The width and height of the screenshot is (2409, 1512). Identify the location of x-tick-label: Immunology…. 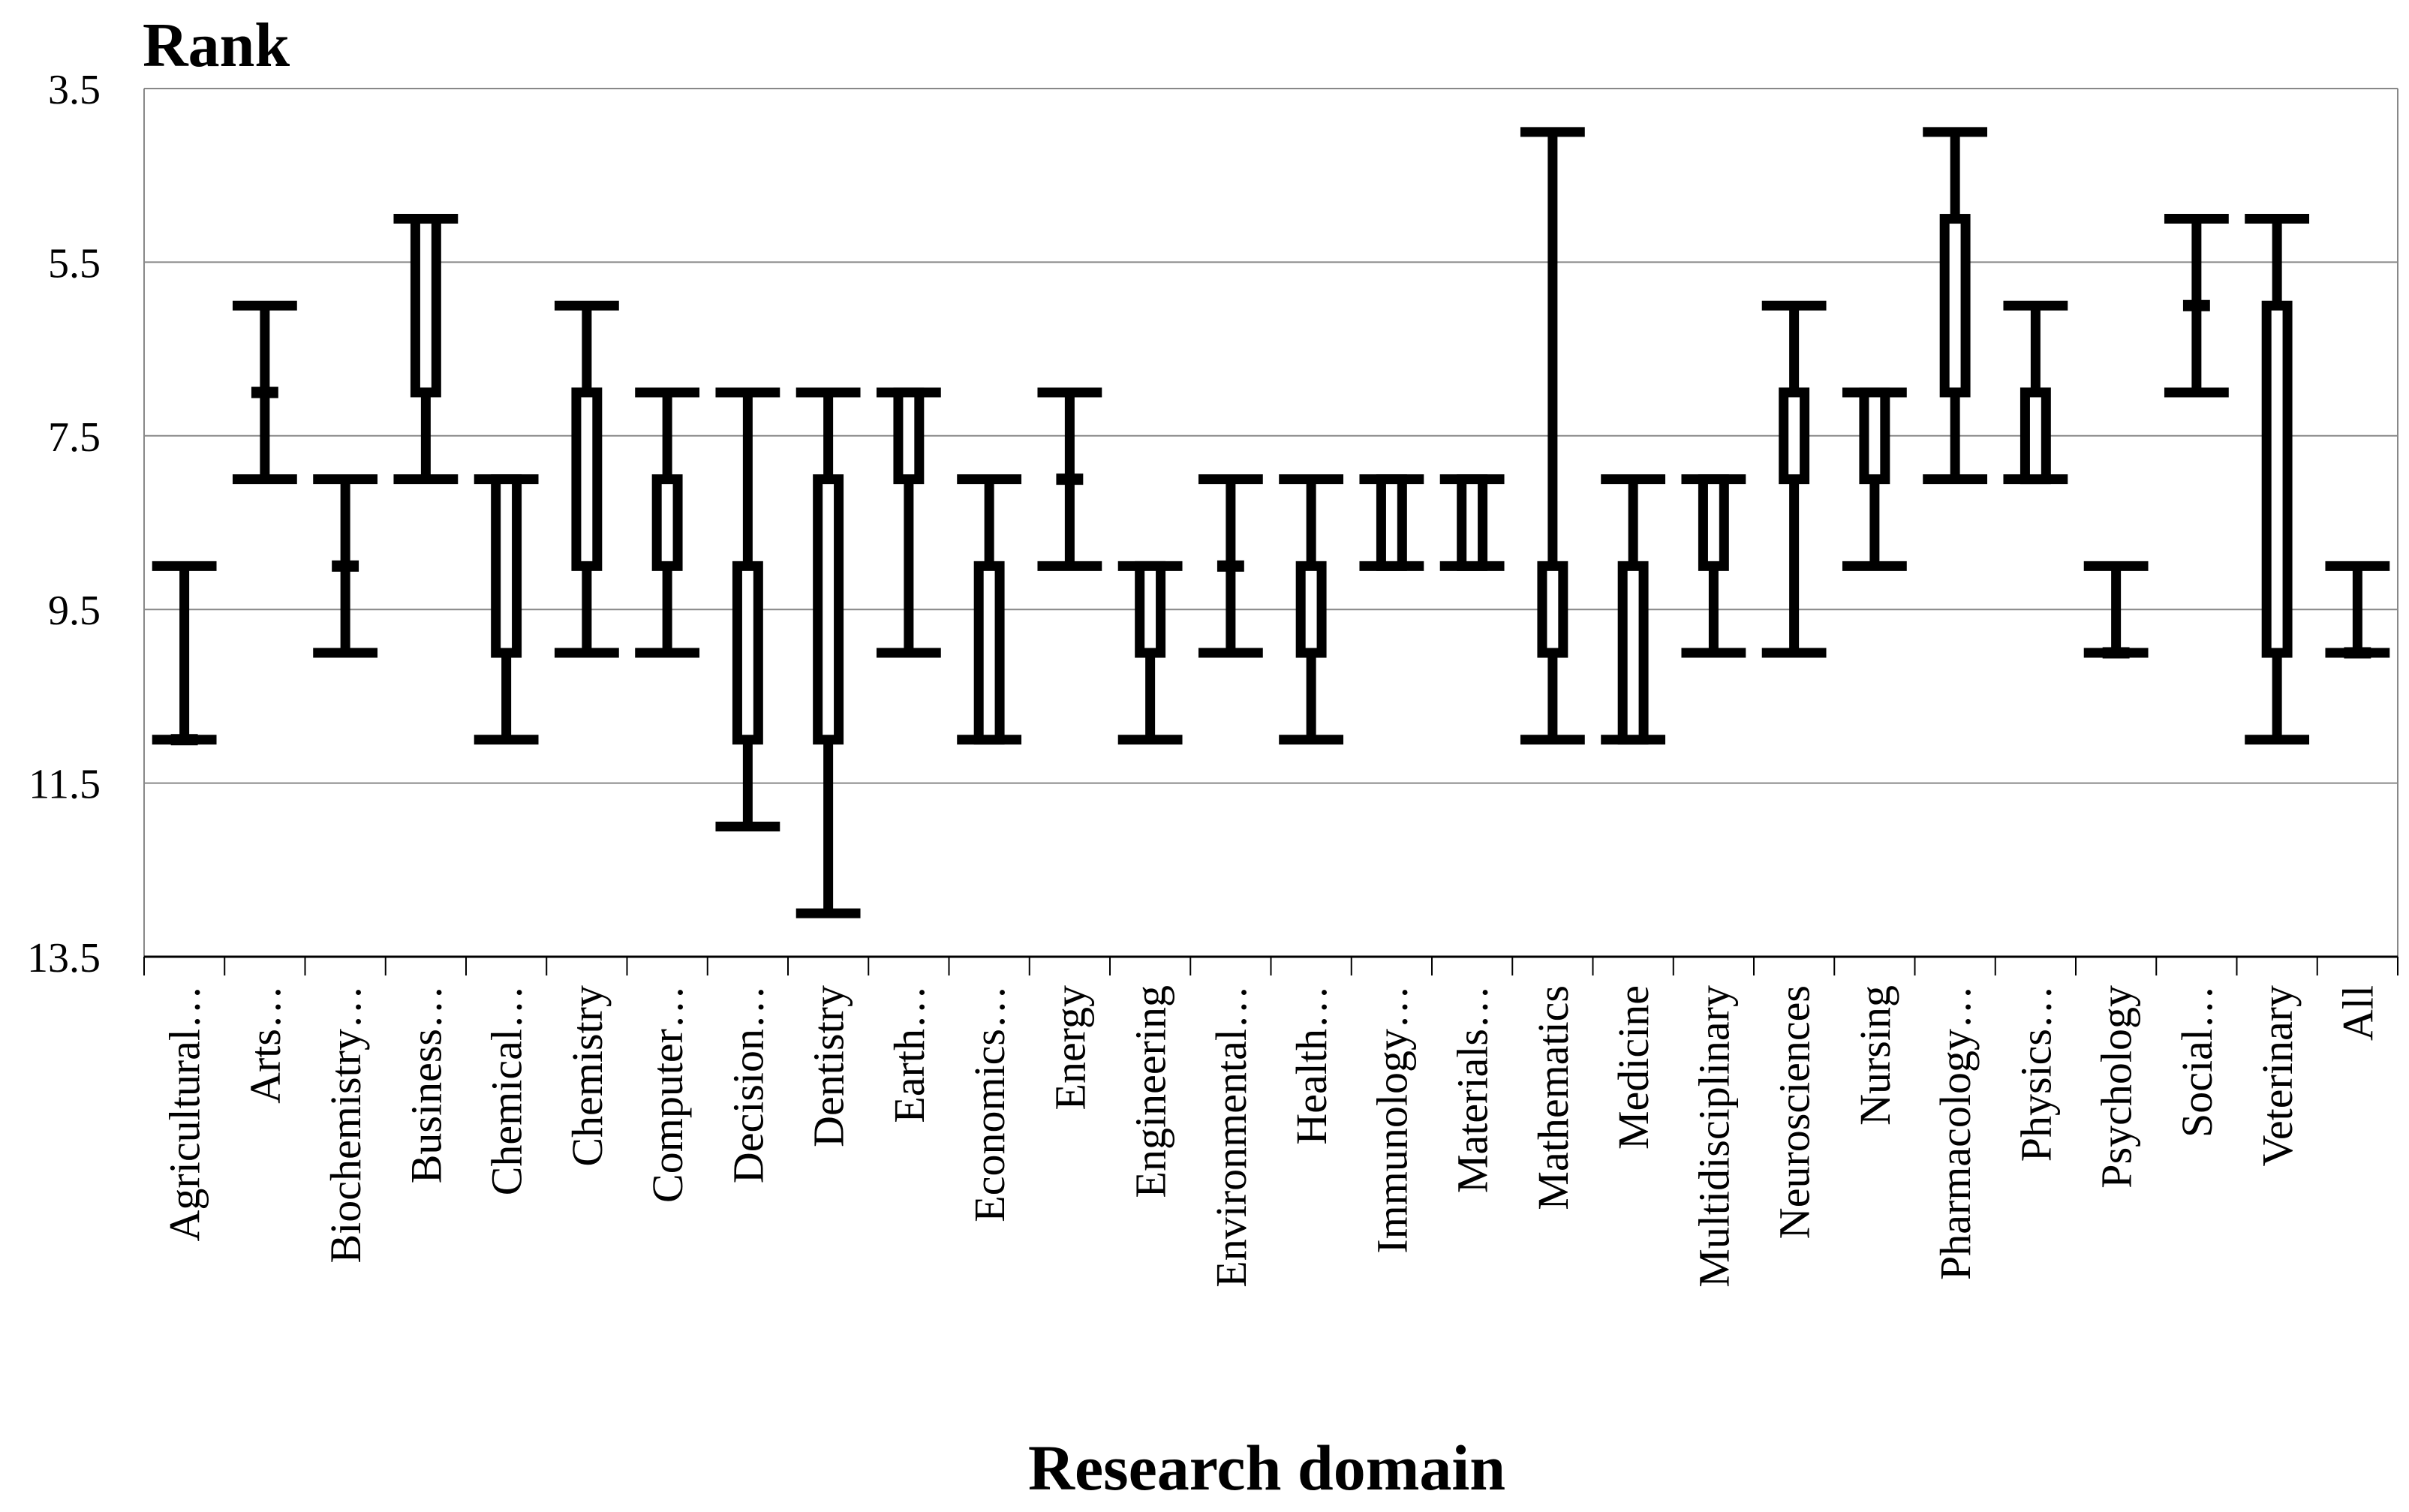
(1391, 1119).